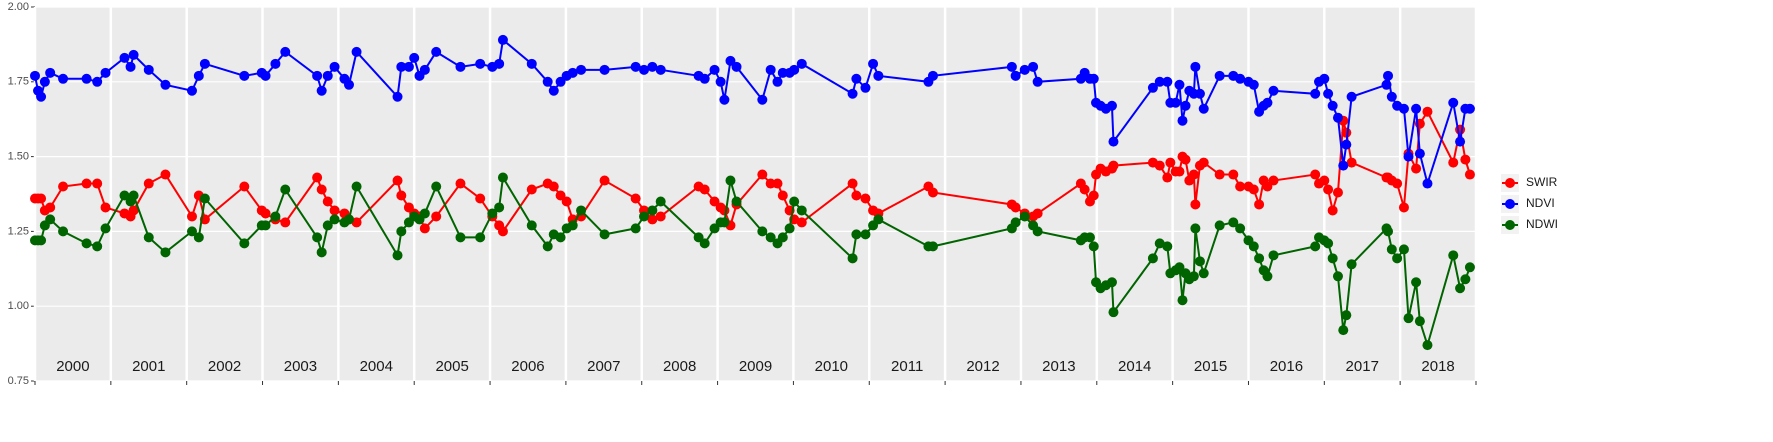  Describe the element at coordinates (907, 366) in the screenshot. I see `year-label: 2011` at that location.